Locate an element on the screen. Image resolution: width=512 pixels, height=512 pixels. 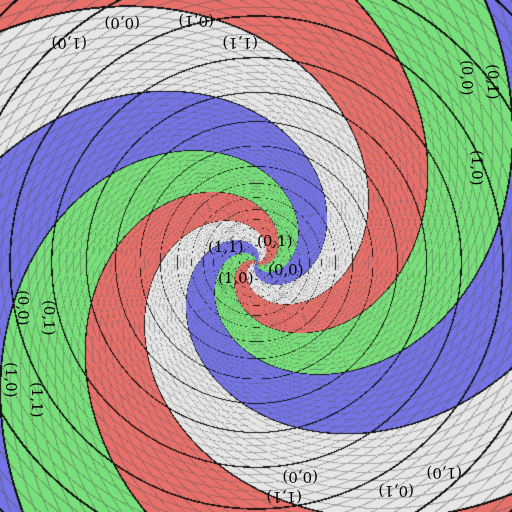
edge-label-top-left-c: (1,0) is located at coordinates (69, 43).